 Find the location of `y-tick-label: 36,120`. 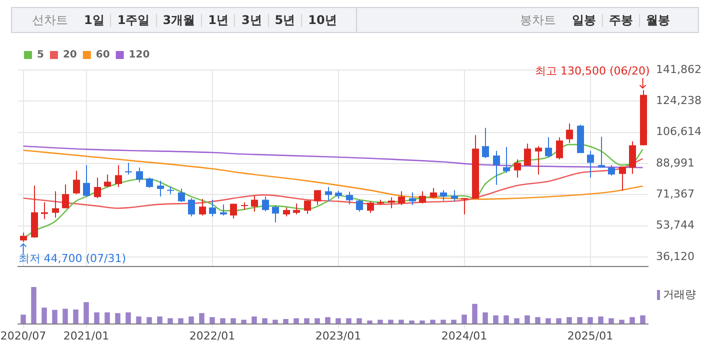

y-tick-label: 36,120 is located at coordinates (675, 256).